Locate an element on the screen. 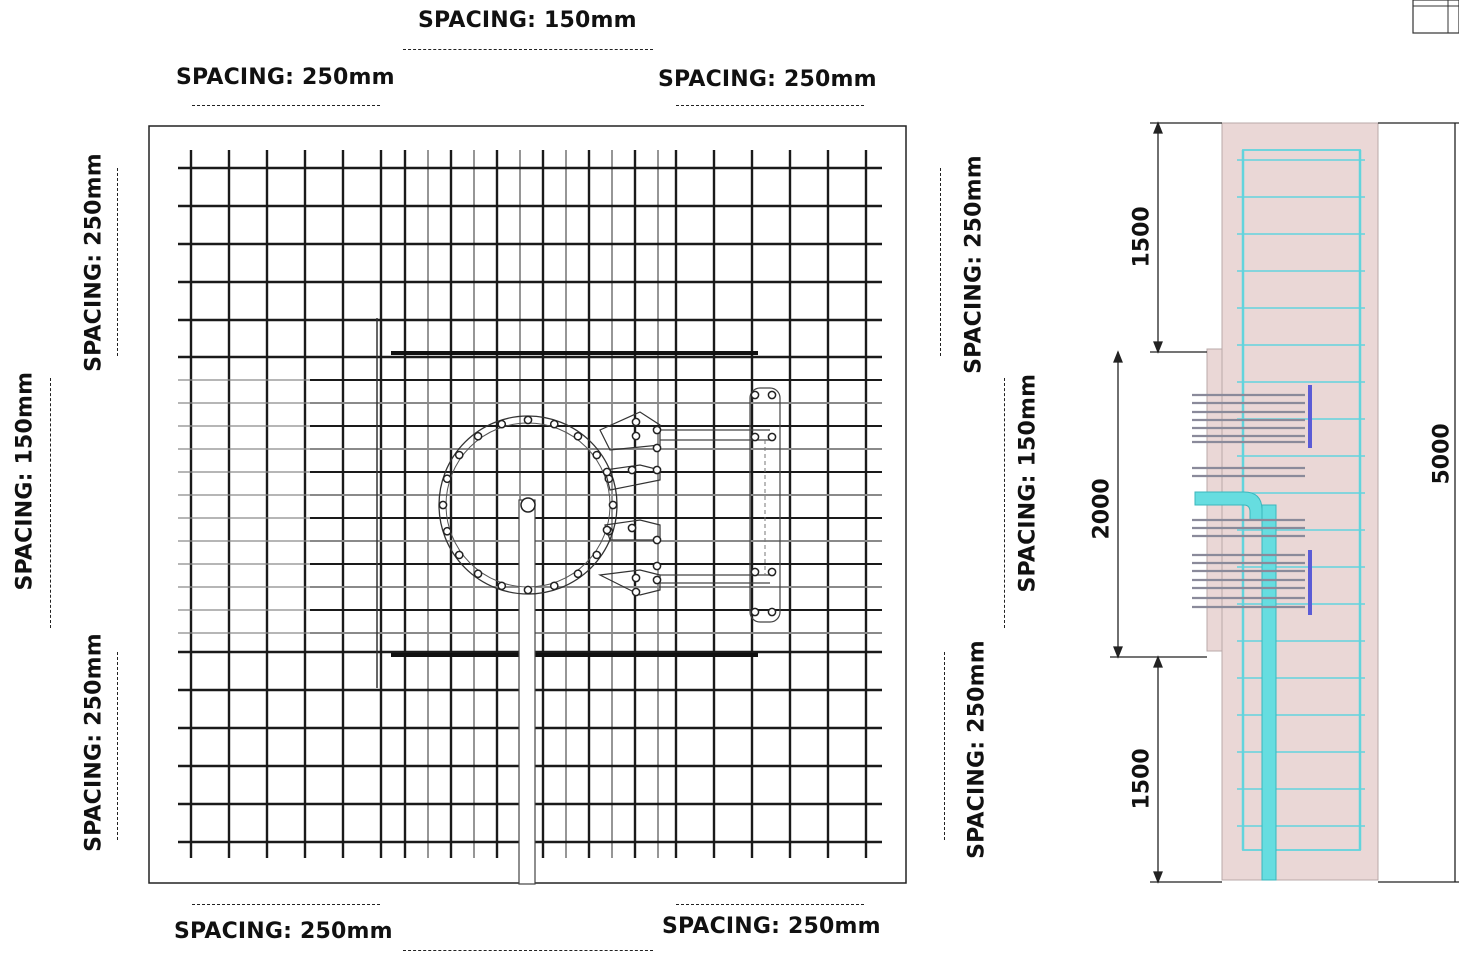 This screenshot has width=1459, height=954. dim-right-mid is located at coordinates (1004, 503).